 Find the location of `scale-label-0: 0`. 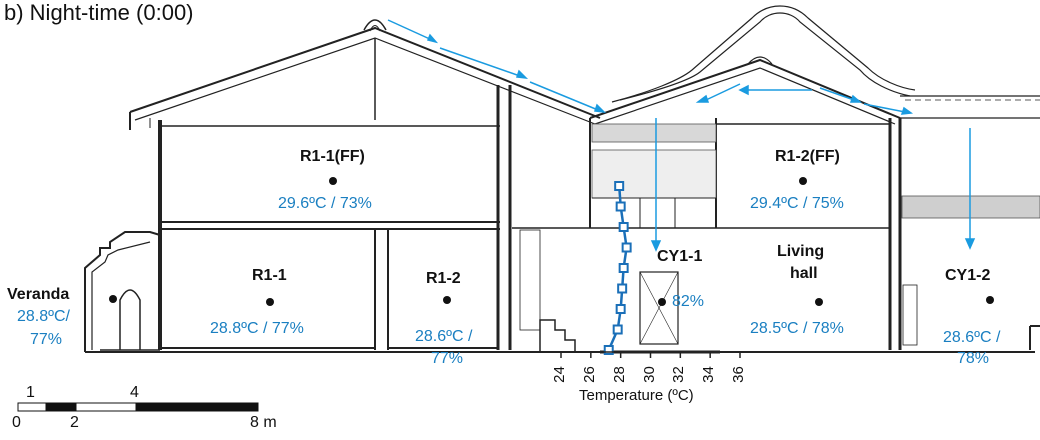

scale-label-0: 0 is located at coordinates (16, 422).